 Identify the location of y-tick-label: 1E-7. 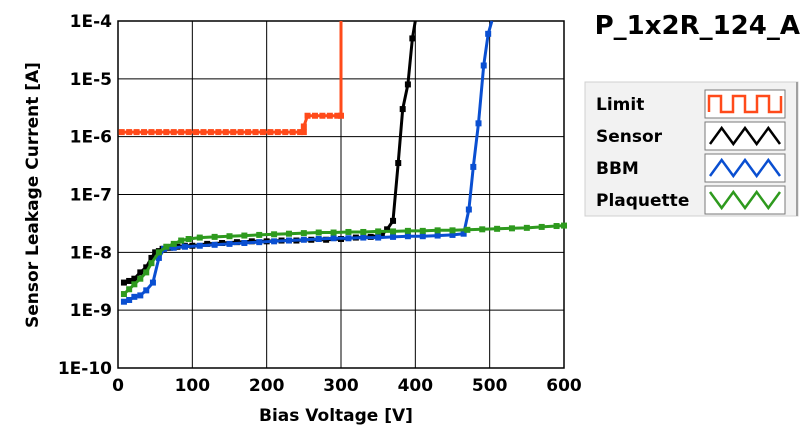
(91, 196).